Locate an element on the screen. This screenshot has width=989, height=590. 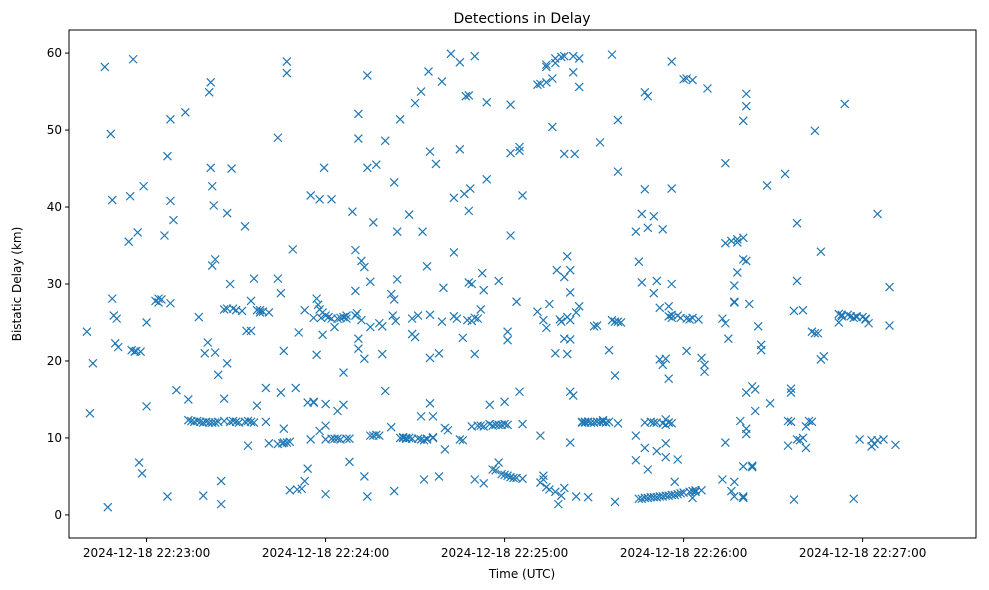
y-tick-label: 50 is located at coordinates (54, 130).